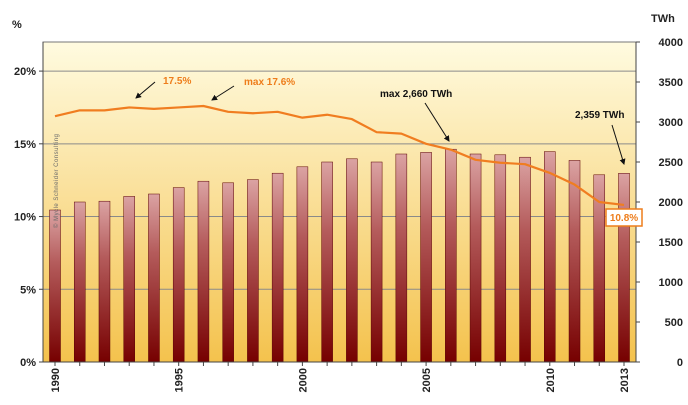 The height and width of the screenshot is (405, 688). Describe the element at coordinates (671, 243) in the screenshot. I see `right-tick-label: 1500` at that location.